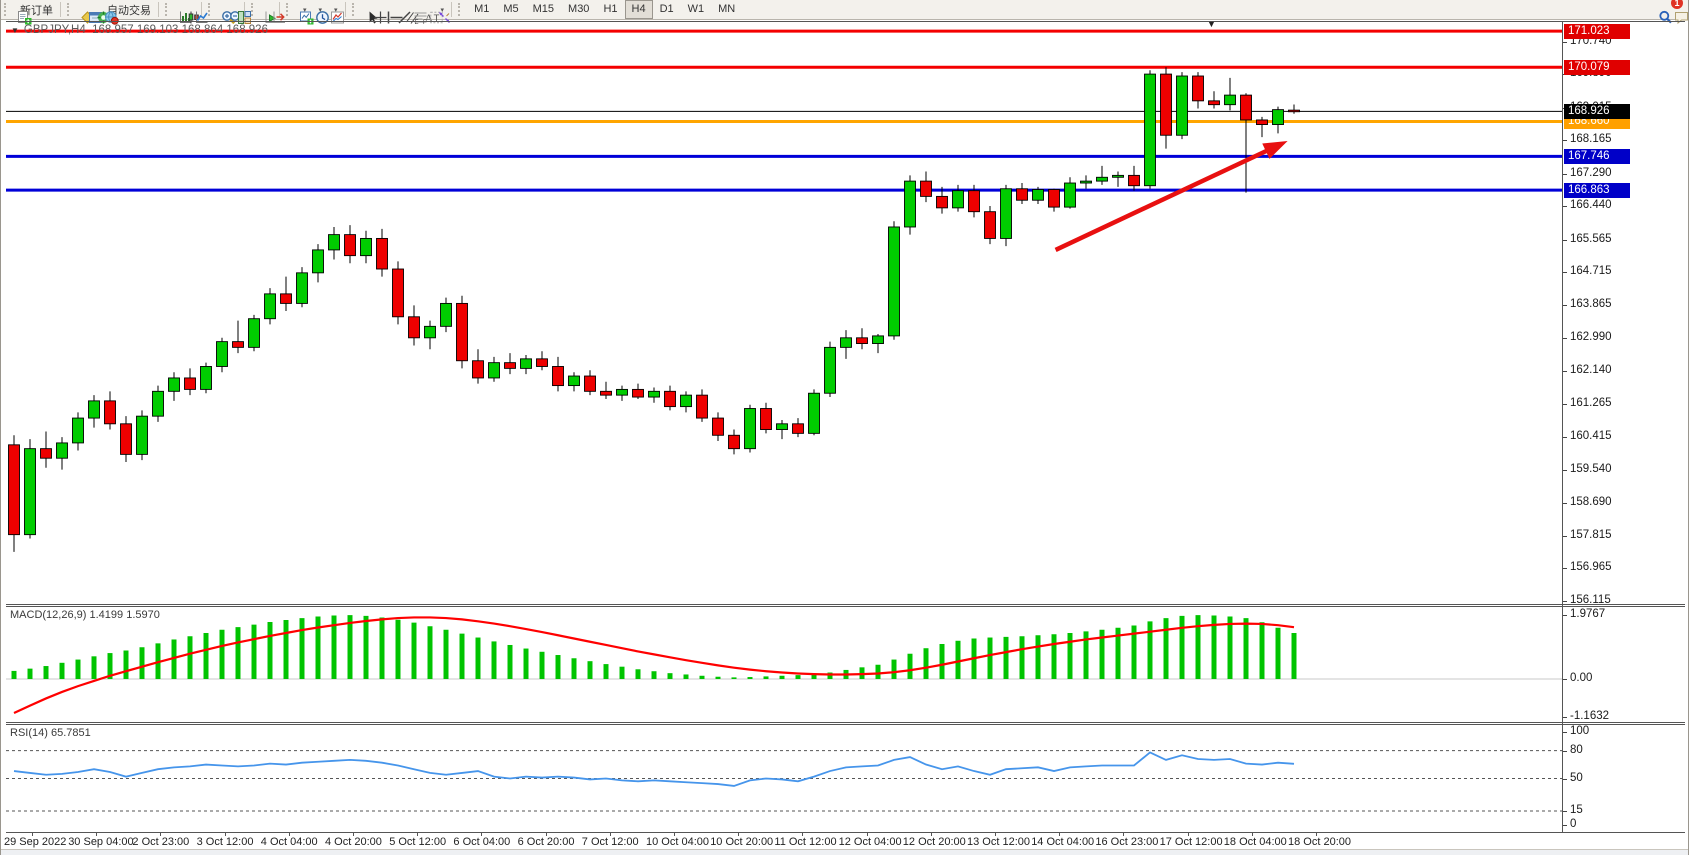 The image size is (1689, 855). Describe the element at coordinates (35, 842) in the screenshot. I see `time-label: 29 Sep 2022` at that location.